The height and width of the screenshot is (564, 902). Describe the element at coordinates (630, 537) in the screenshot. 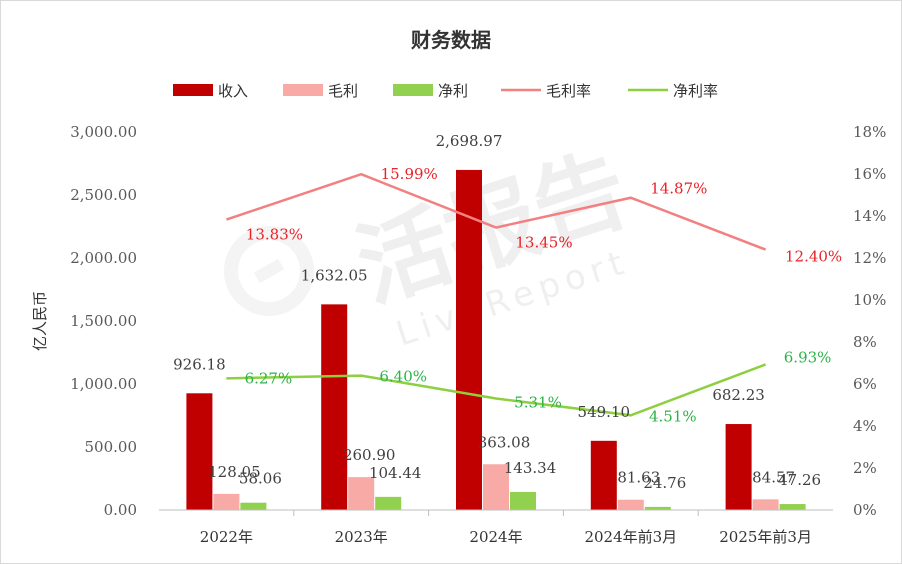

I see `x-tick-label: 2024年前3月` at that location.